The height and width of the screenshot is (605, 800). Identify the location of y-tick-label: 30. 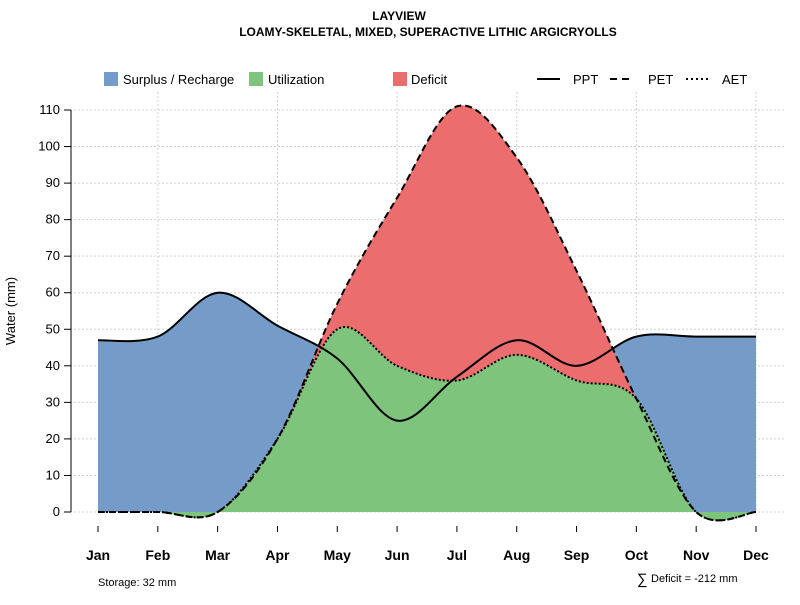
(53, 401).